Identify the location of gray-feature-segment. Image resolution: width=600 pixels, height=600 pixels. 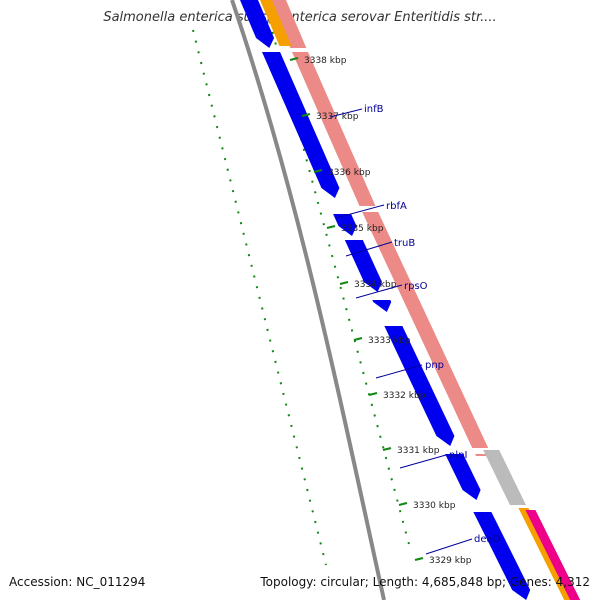
(504, 477).